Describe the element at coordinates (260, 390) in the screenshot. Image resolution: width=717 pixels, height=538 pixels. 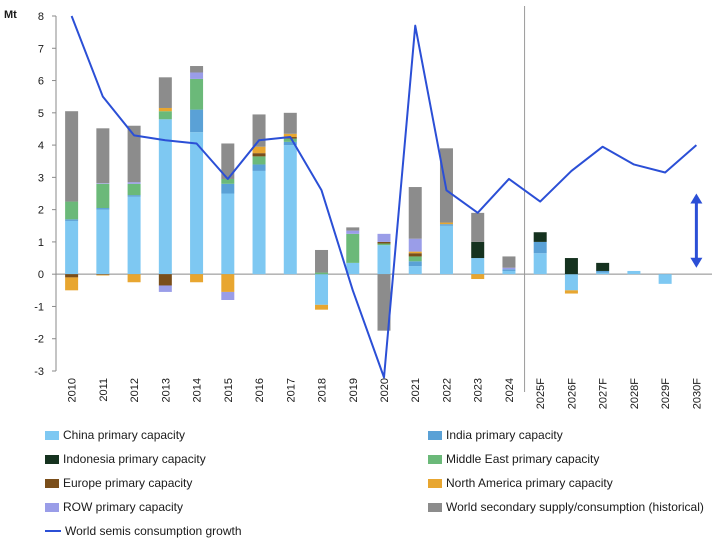
I see `x-tick-label: 2016` at that location.